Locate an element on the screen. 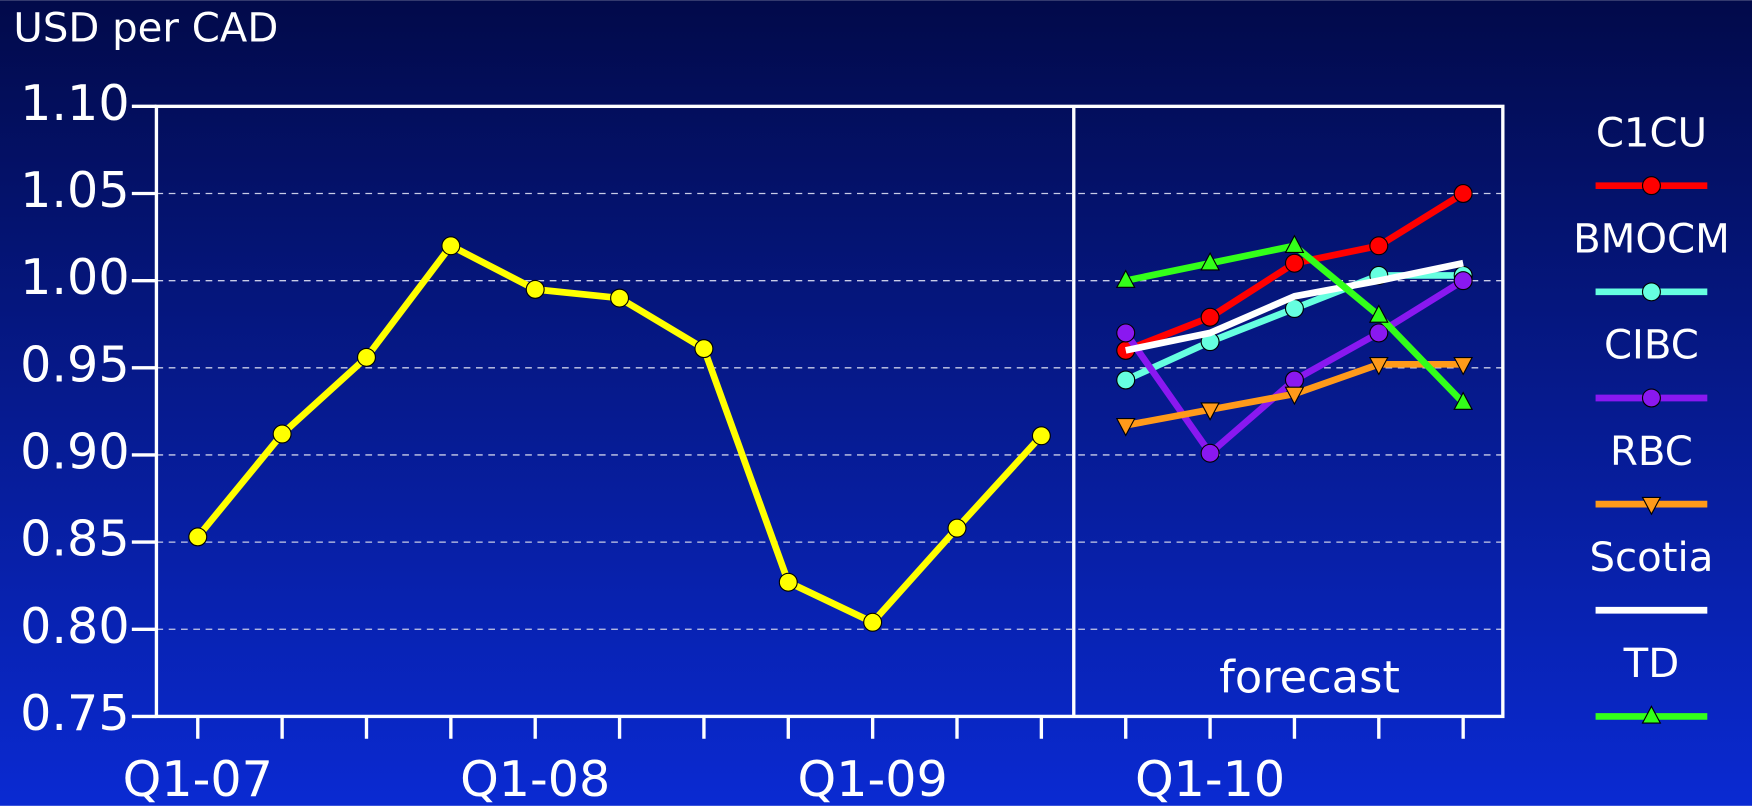 This screenshot has width=1752, height=806. x-tick-label: Q1-09 is located at coordinates (873, 778).